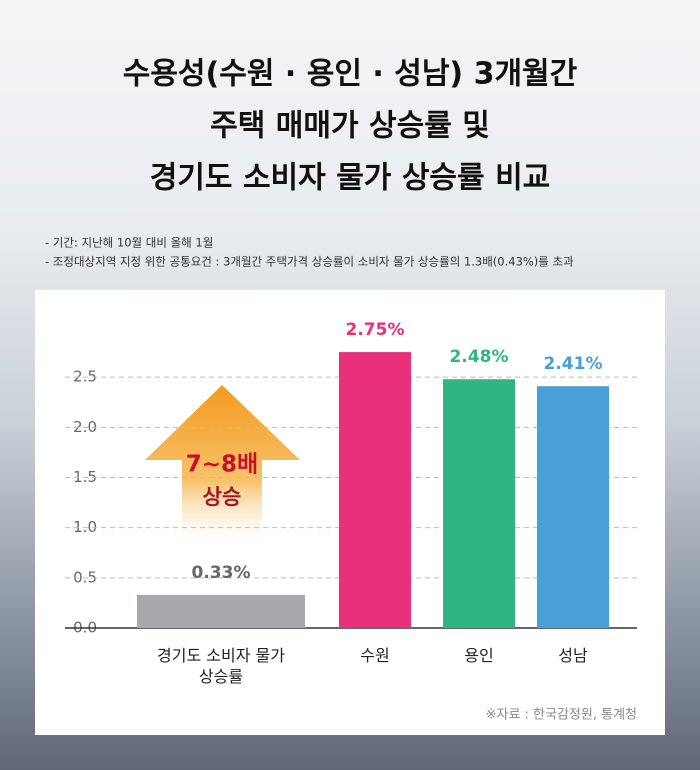 The width and height of the screenshot is (700, 770). I want to click on title-line: 경기도 소비자 물가 상승률 비교, so click(350, 178).